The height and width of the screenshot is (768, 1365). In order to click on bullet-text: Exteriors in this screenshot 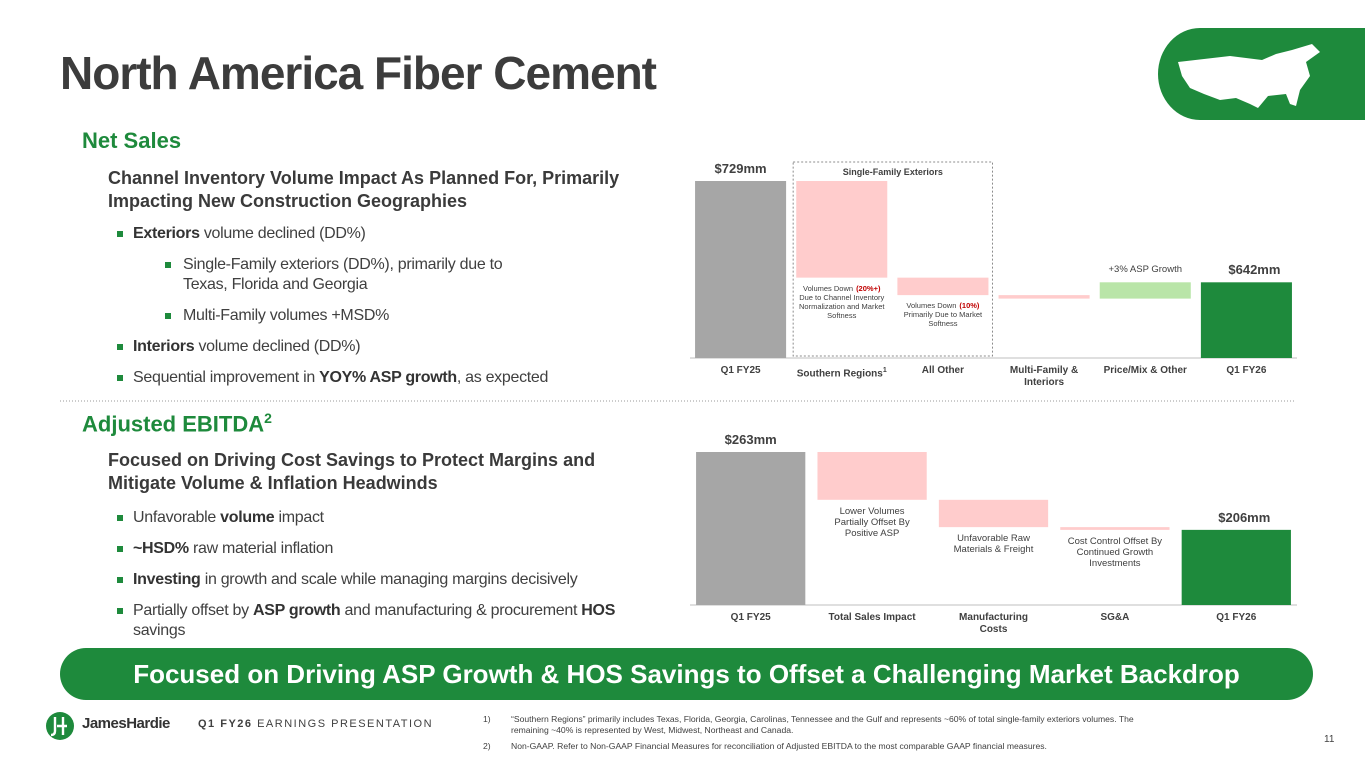, I will do `click(166, 233)`.